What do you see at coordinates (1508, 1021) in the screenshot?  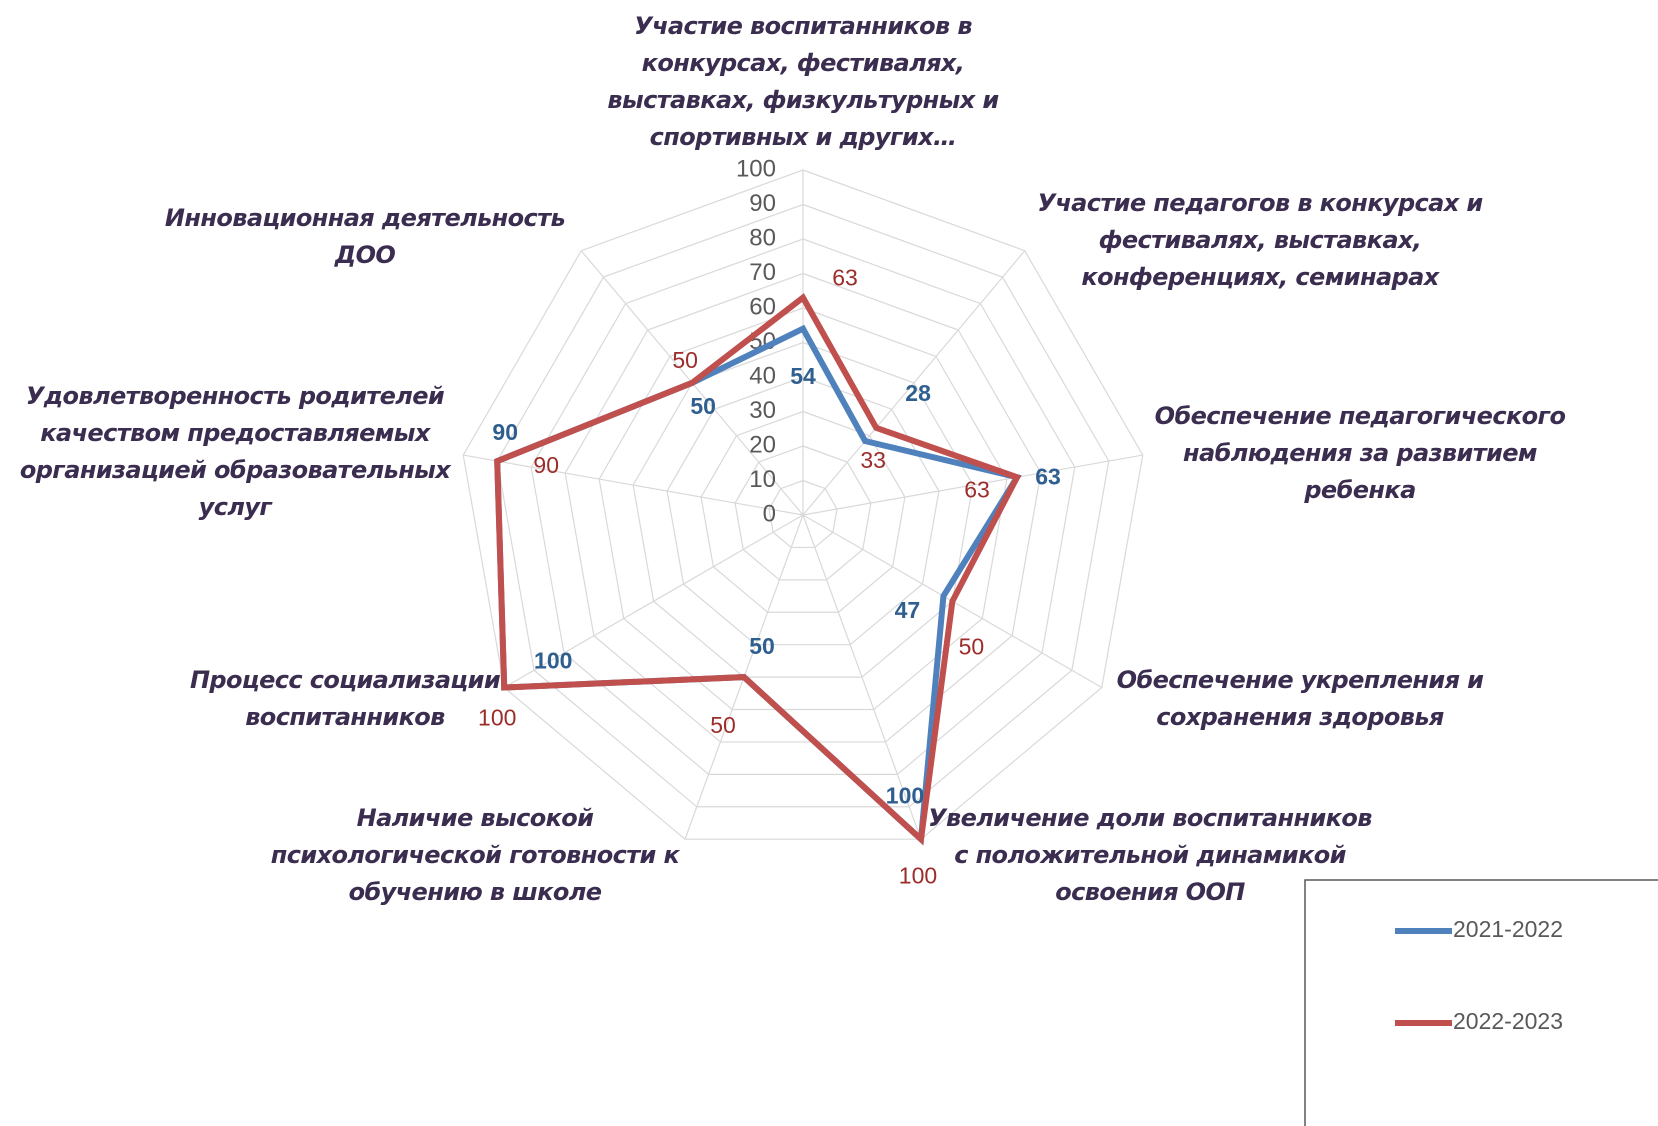 I see `legend-label: 2022-2023` at bounding box center [1508, 1021].